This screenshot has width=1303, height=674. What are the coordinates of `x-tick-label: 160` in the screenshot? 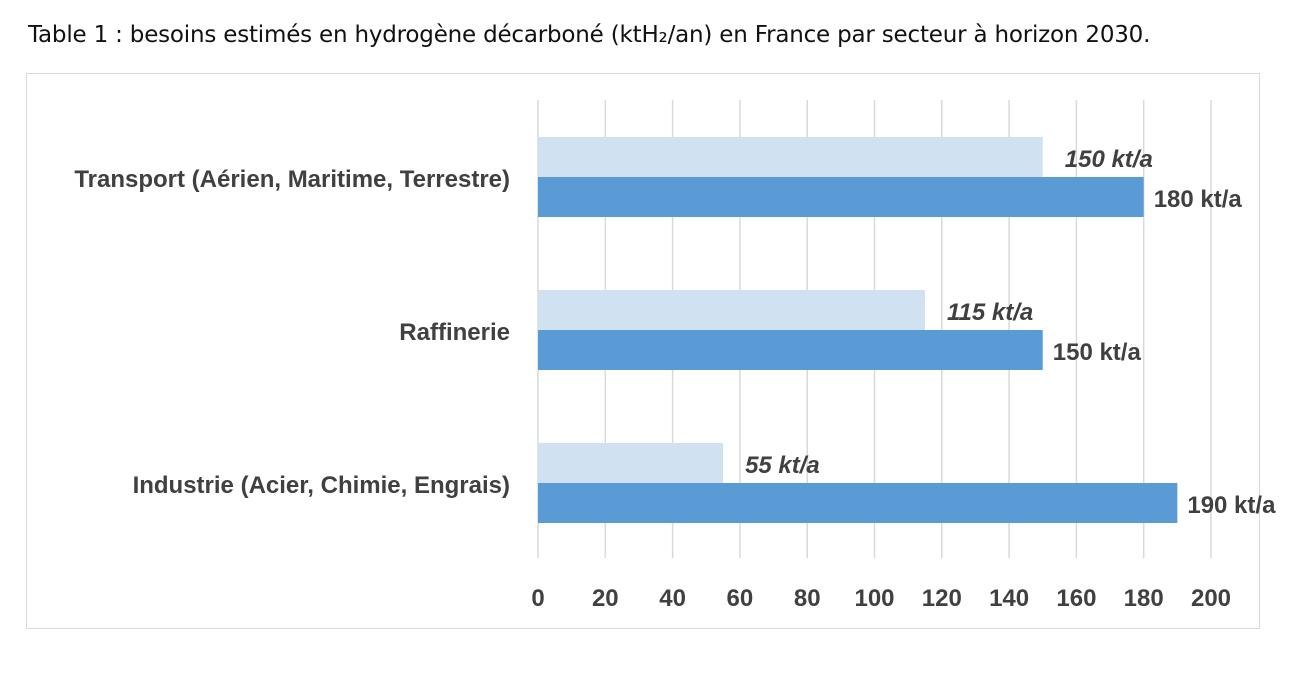 It's located at (1076, 598).